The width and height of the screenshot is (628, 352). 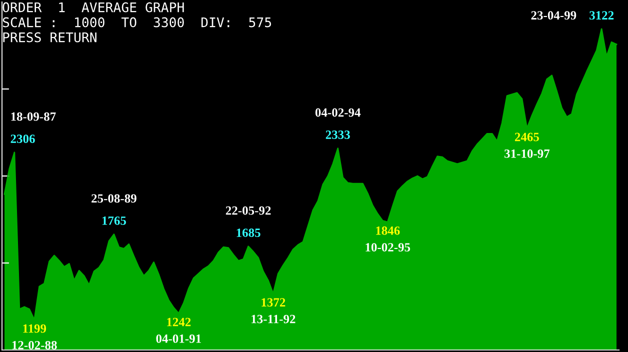 What do you see at coordinates (34, 328) in the screenshot?
I see `data-label: 1199` at bounding box center [34, 328].